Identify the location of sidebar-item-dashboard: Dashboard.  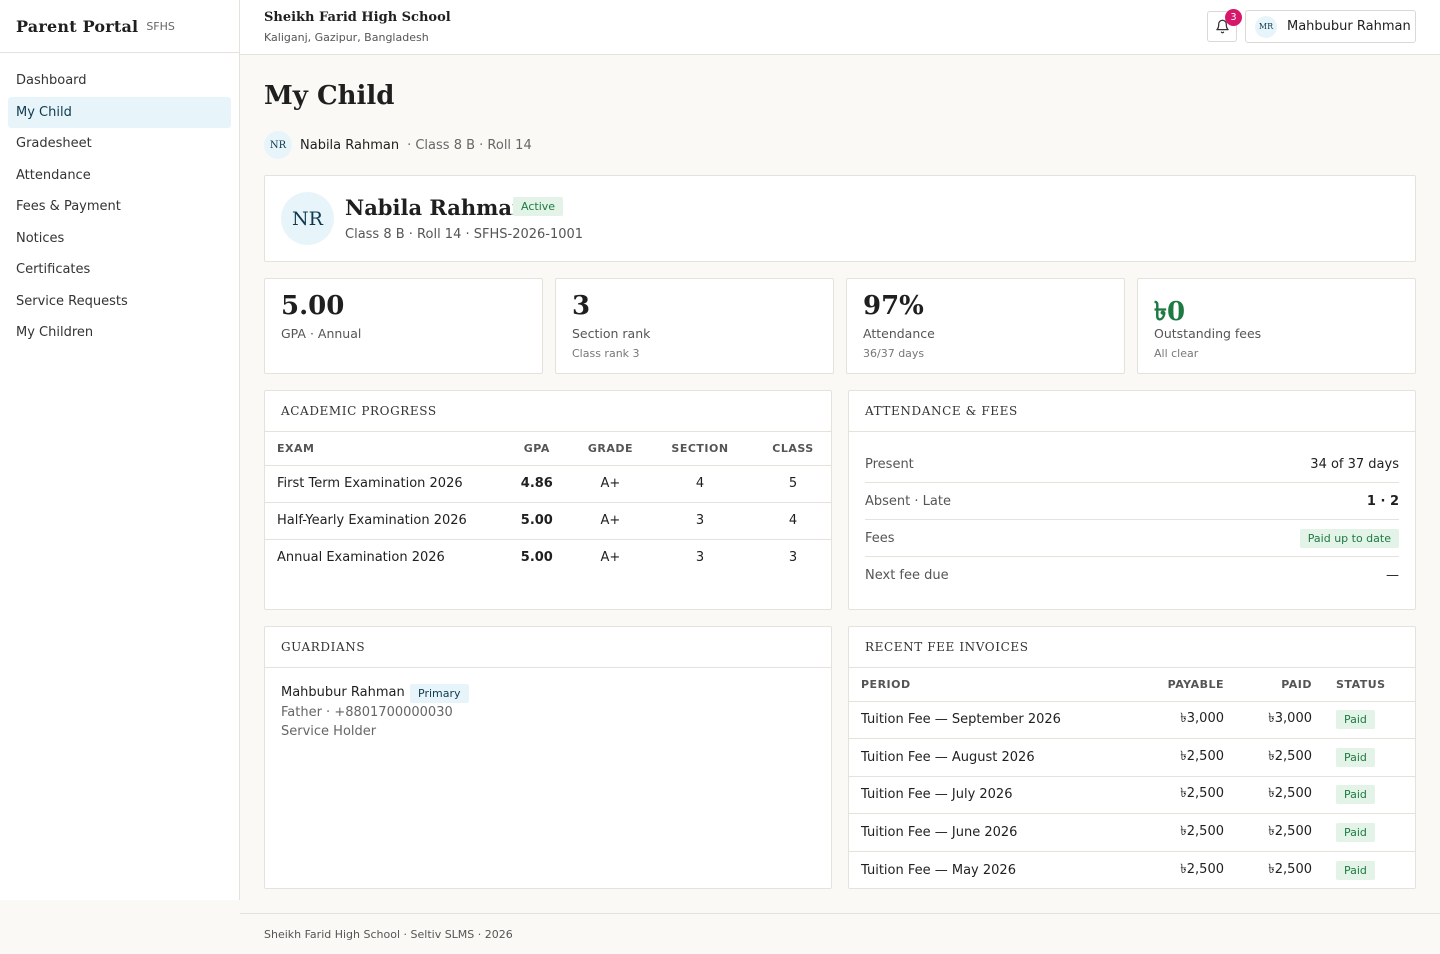
(51, 80).